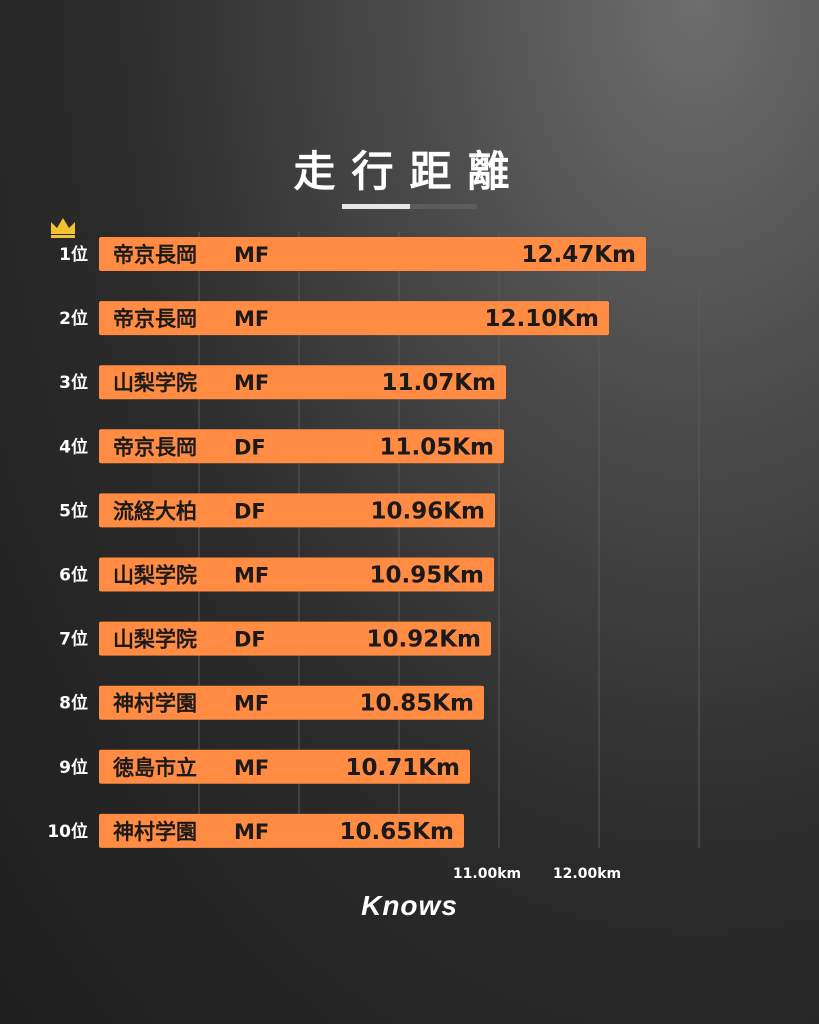  What do you see at coordinates (409, 171) in the screenshot?
I see `chart-title: 走行距離` at bounding box center [409, 171].